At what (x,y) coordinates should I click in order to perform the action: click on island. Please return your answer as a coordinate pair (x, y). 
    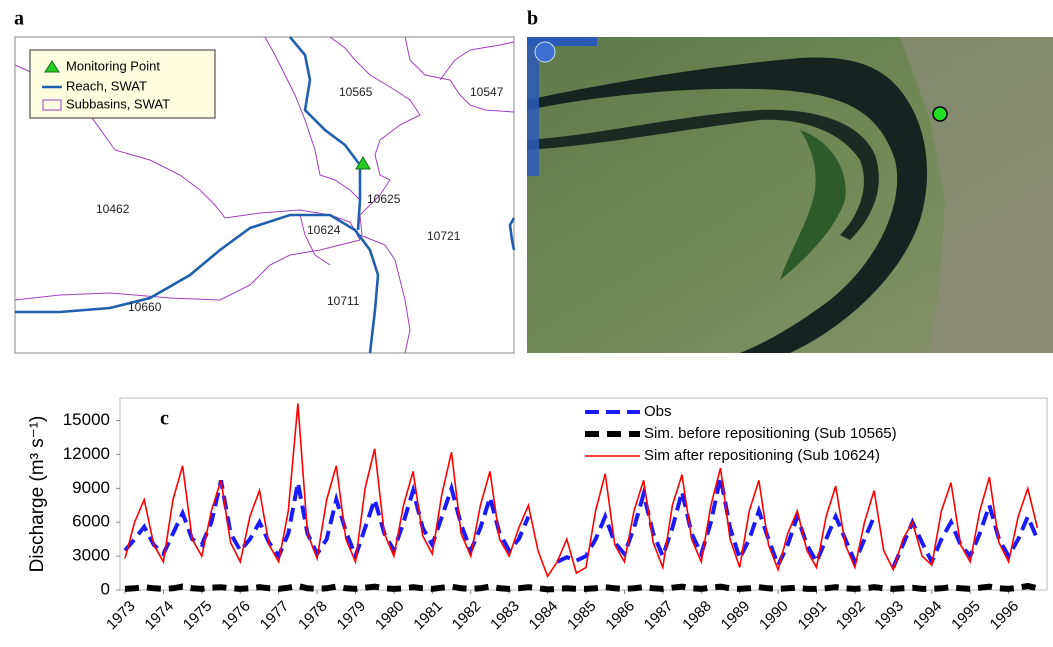
    Looking at the image, I should click on (813, 205).